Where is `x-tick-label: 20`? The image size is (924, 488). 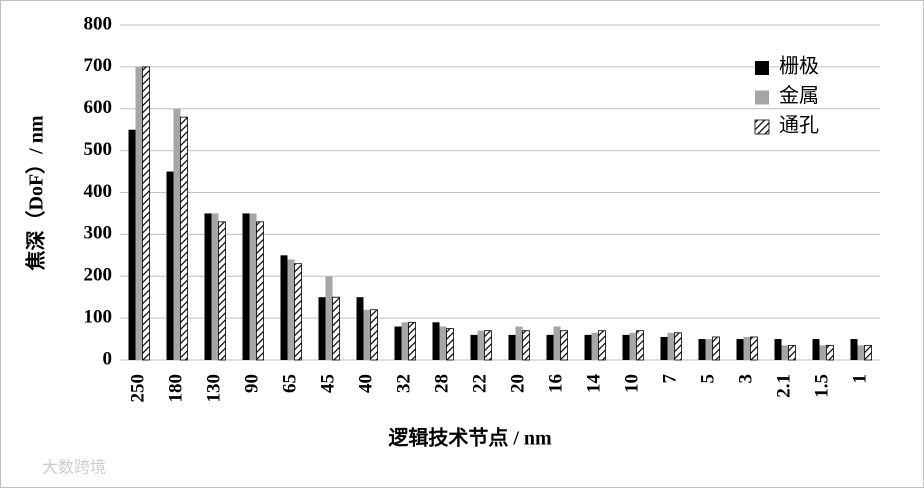
x-tick-label: 20 is located at coordinates (517, 383).